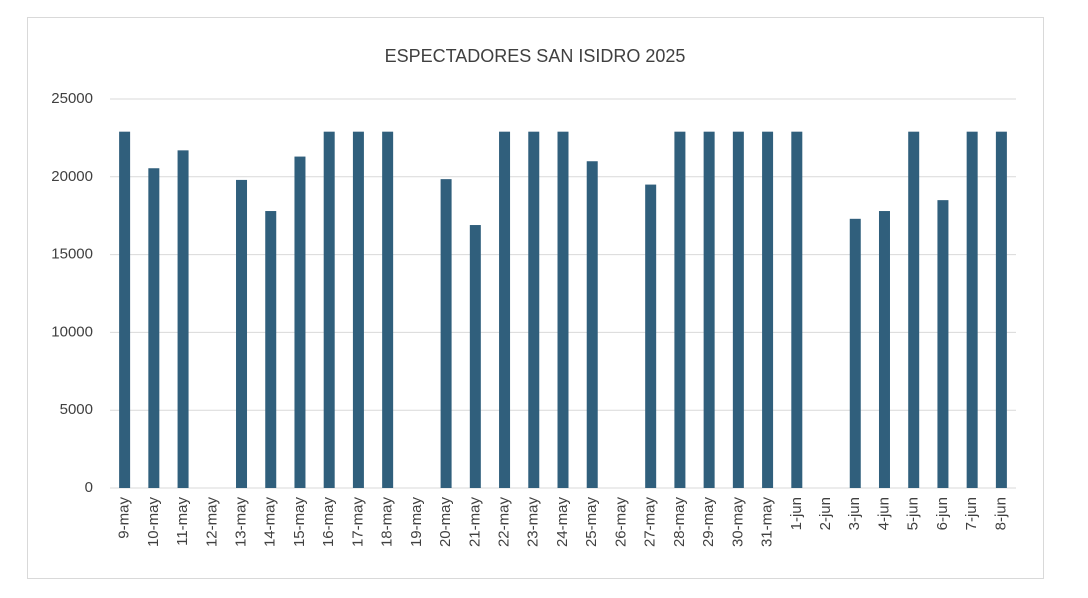 The height and width of the screenshot is (598, 1088). Describe the element at coordinates (72, 331) in the screenshot. I see `y-tick-label: 10000` at that location.